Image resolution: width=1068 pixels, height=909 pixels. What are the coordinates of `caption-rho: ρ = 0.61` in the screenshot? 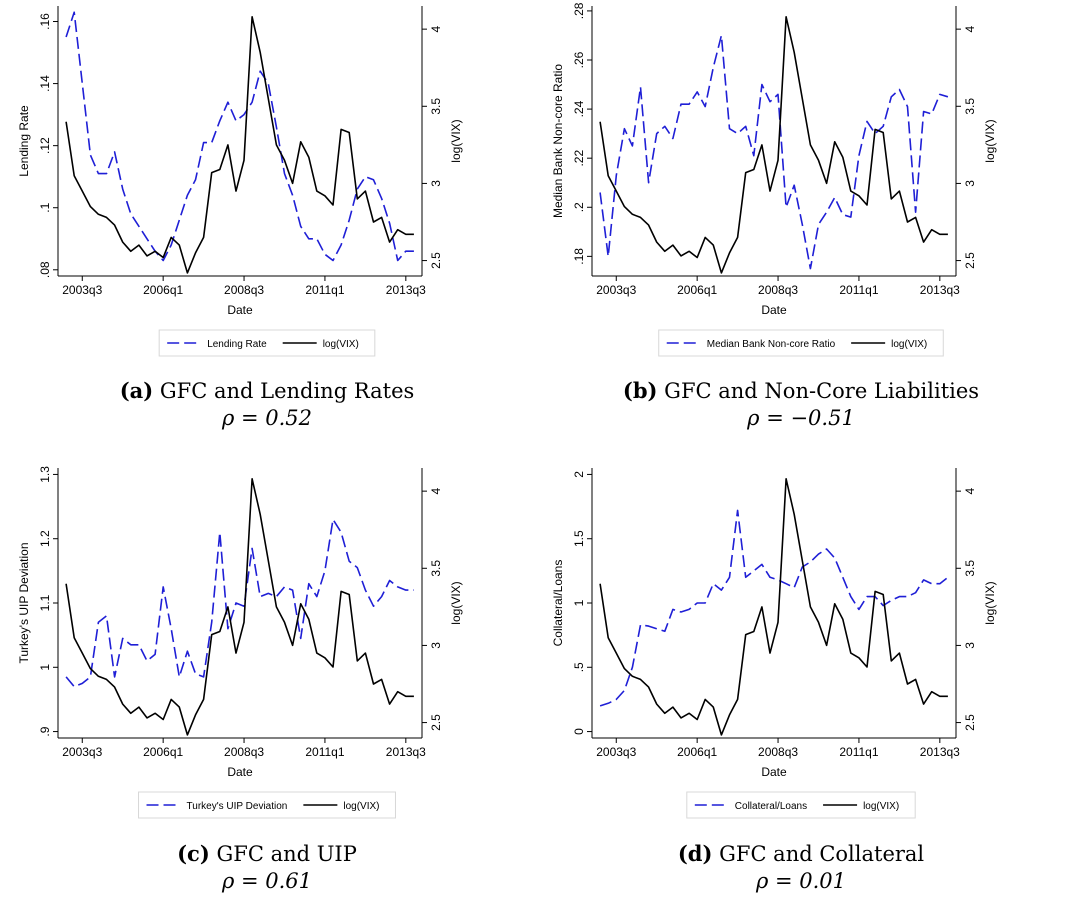 It's located at (267, 881).